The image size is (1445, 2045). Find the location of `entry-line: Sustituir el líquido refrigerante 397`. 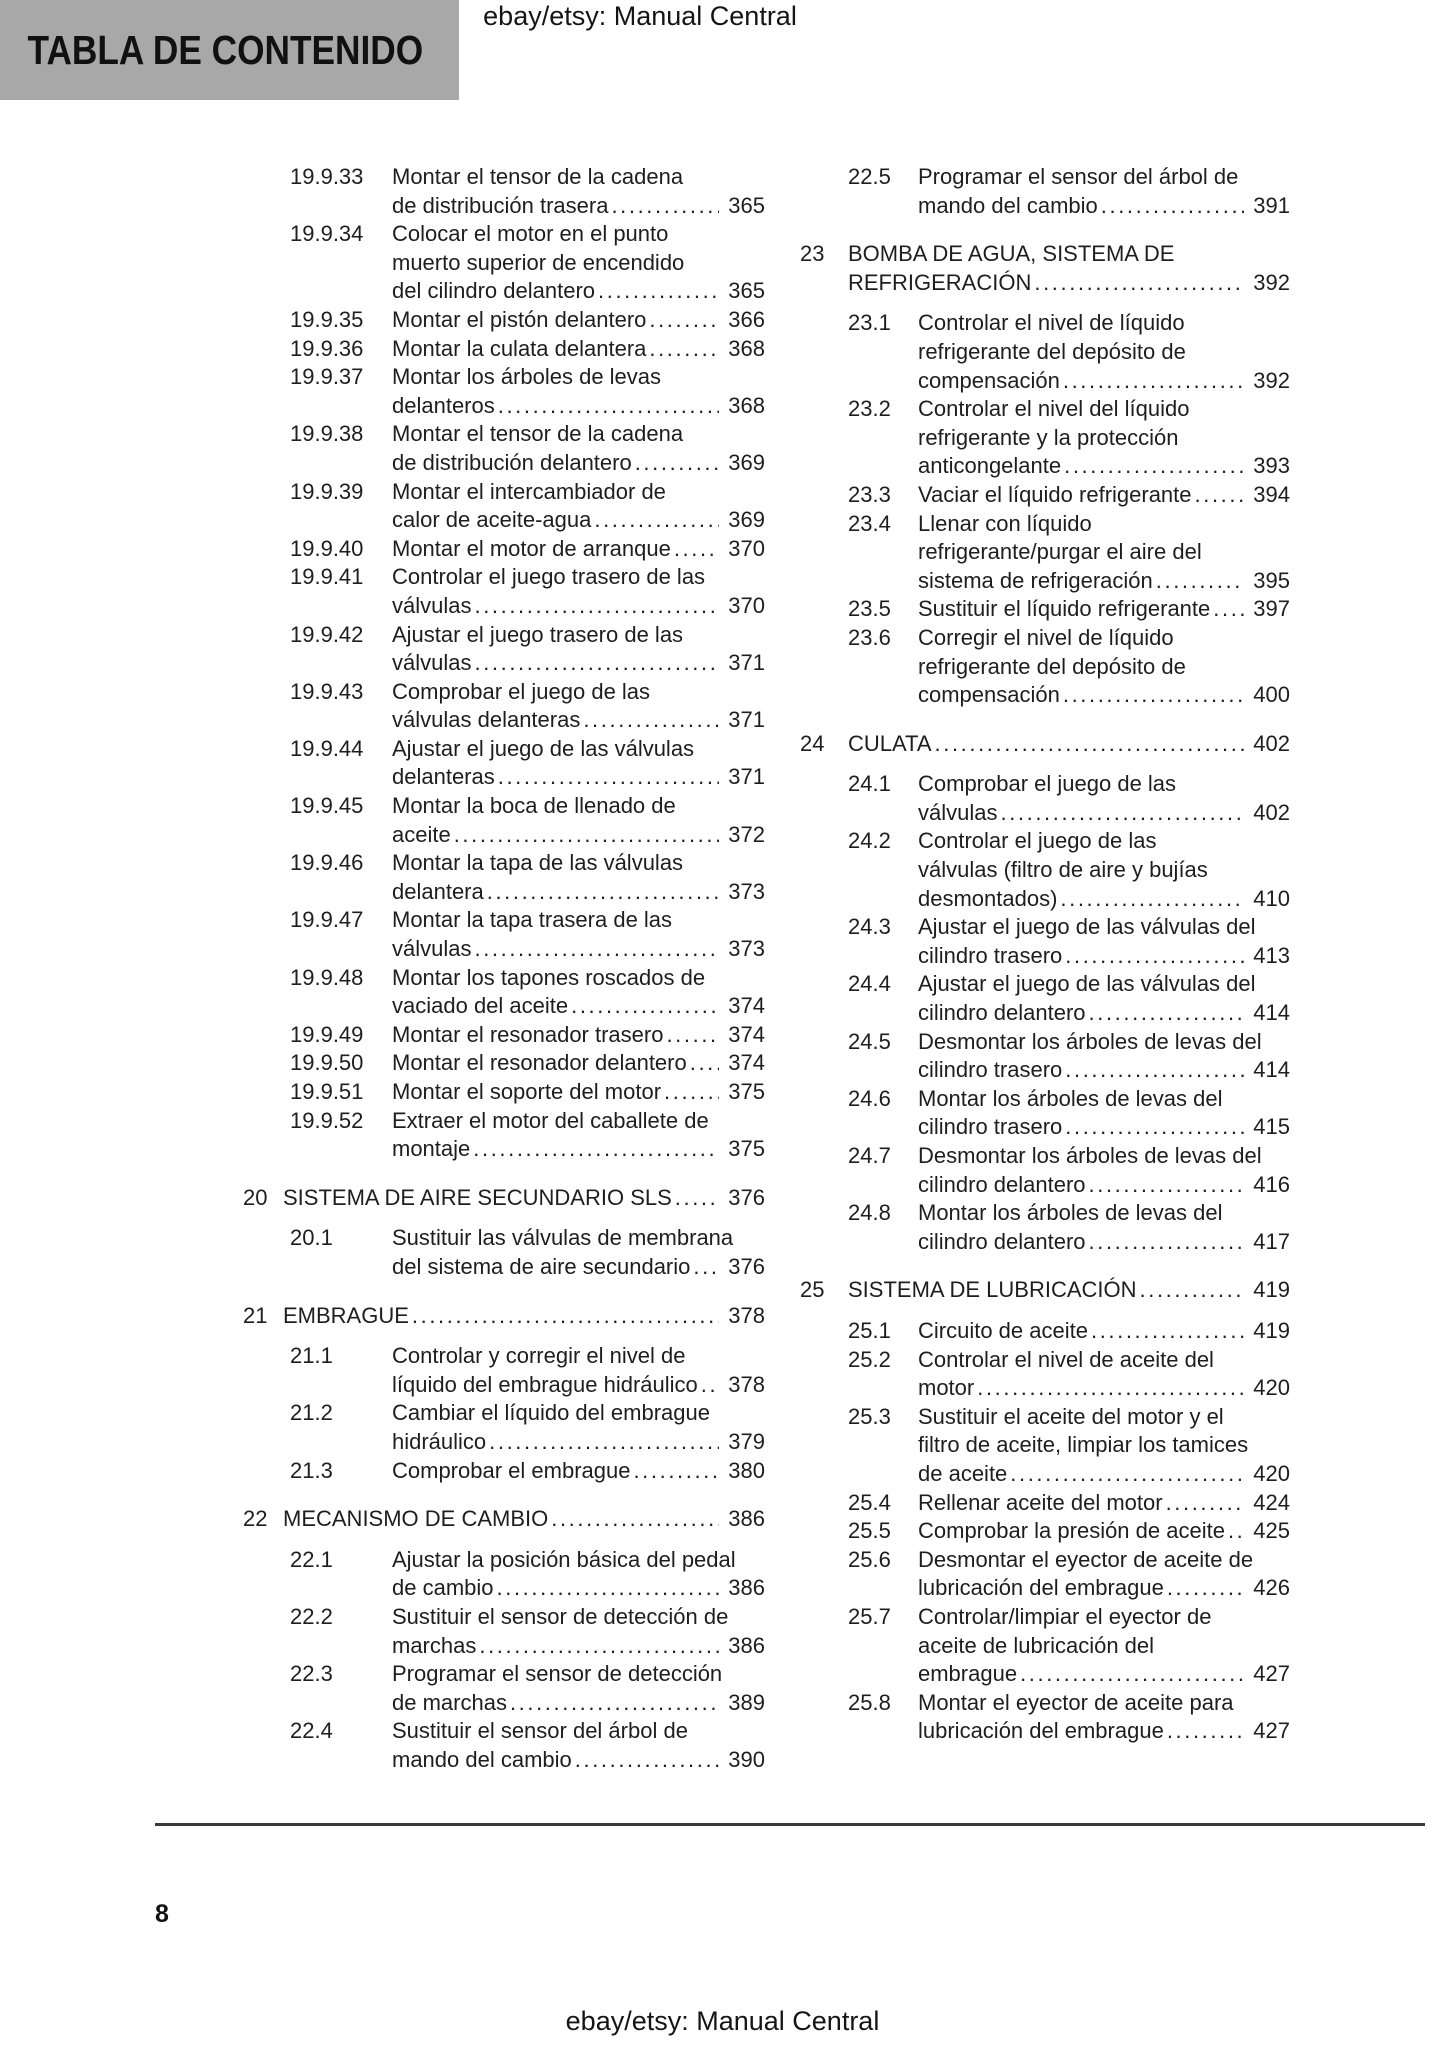

entry-line: Sustituir el líquido refrigerante 397 is located at coordinates (1104, 609).